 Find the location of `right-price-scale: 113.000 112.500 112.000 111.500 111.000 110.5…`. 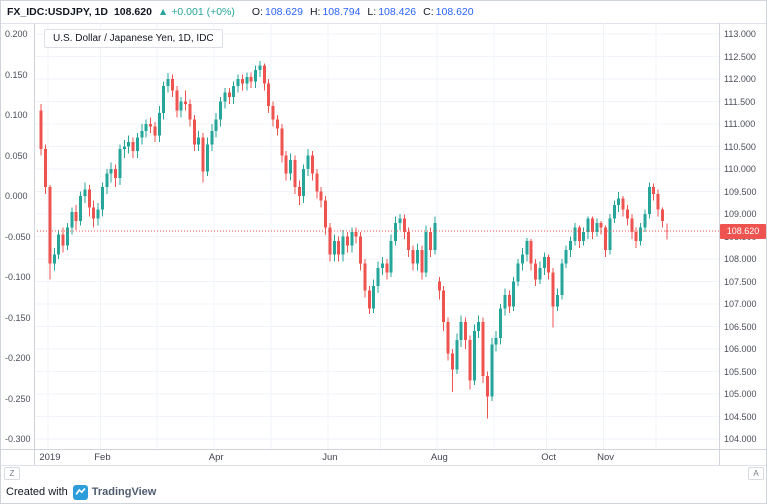

right-price-scale: 113.000 112.500 112.000 111.500 111.000 110.5… is located at coordinates (743, 236).